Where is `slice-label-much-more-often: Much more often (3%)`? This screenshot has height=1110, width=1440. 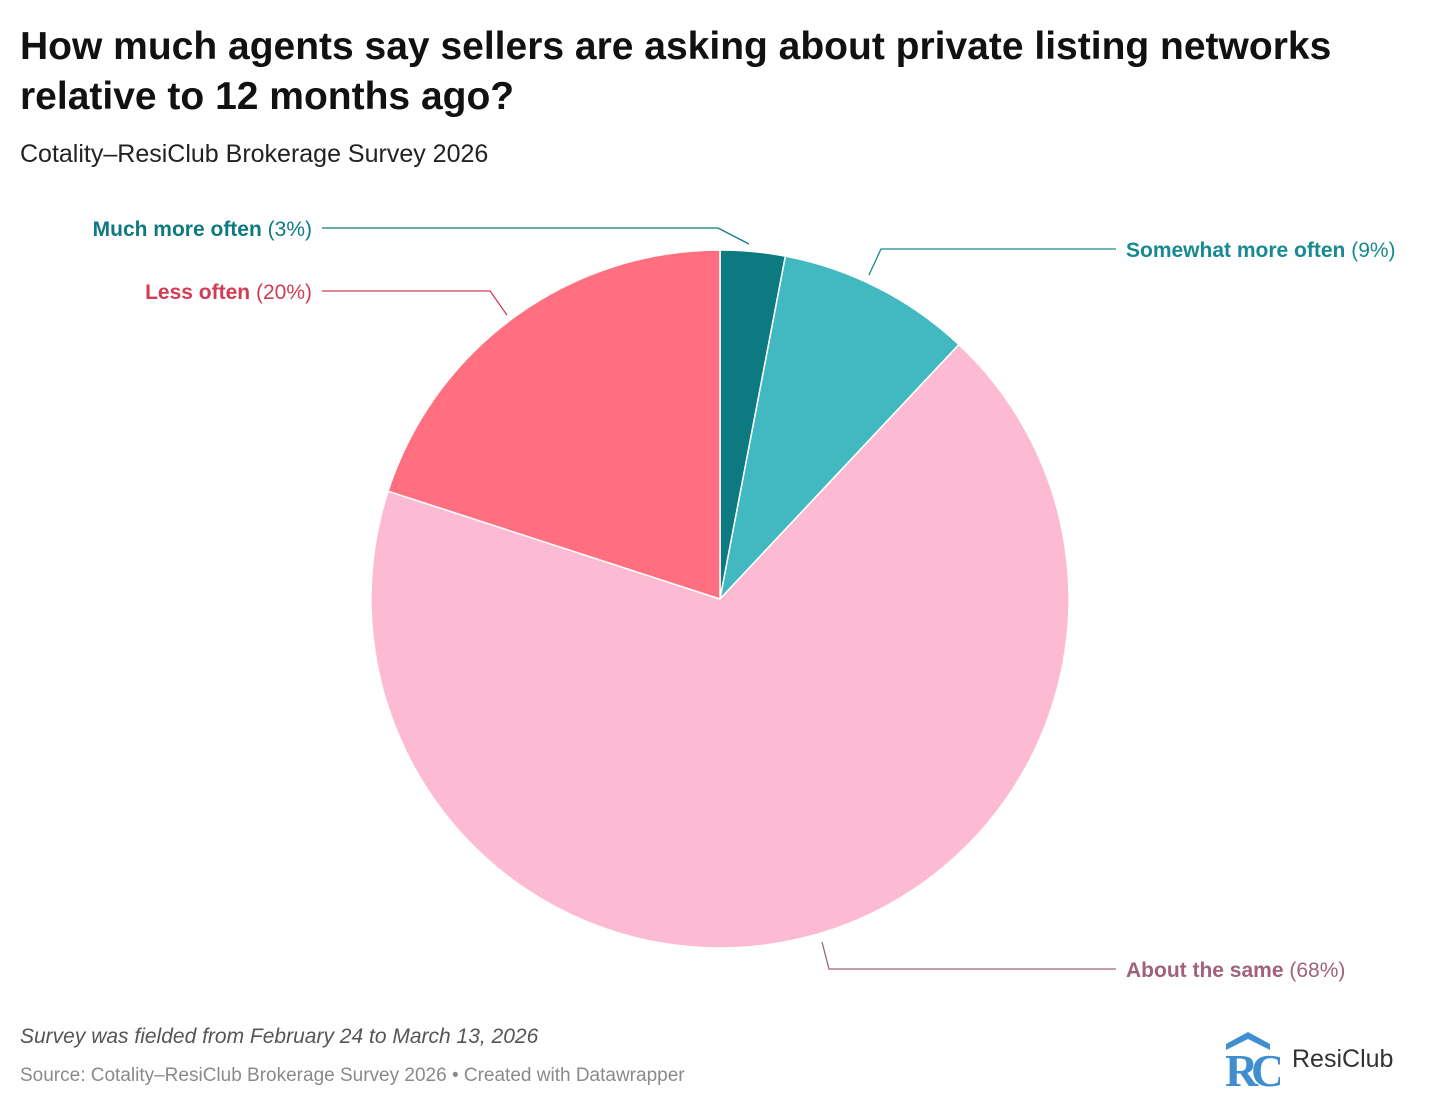
slice-label-much-more-often: Much more often (3%) is located at coordinates (202, 229).